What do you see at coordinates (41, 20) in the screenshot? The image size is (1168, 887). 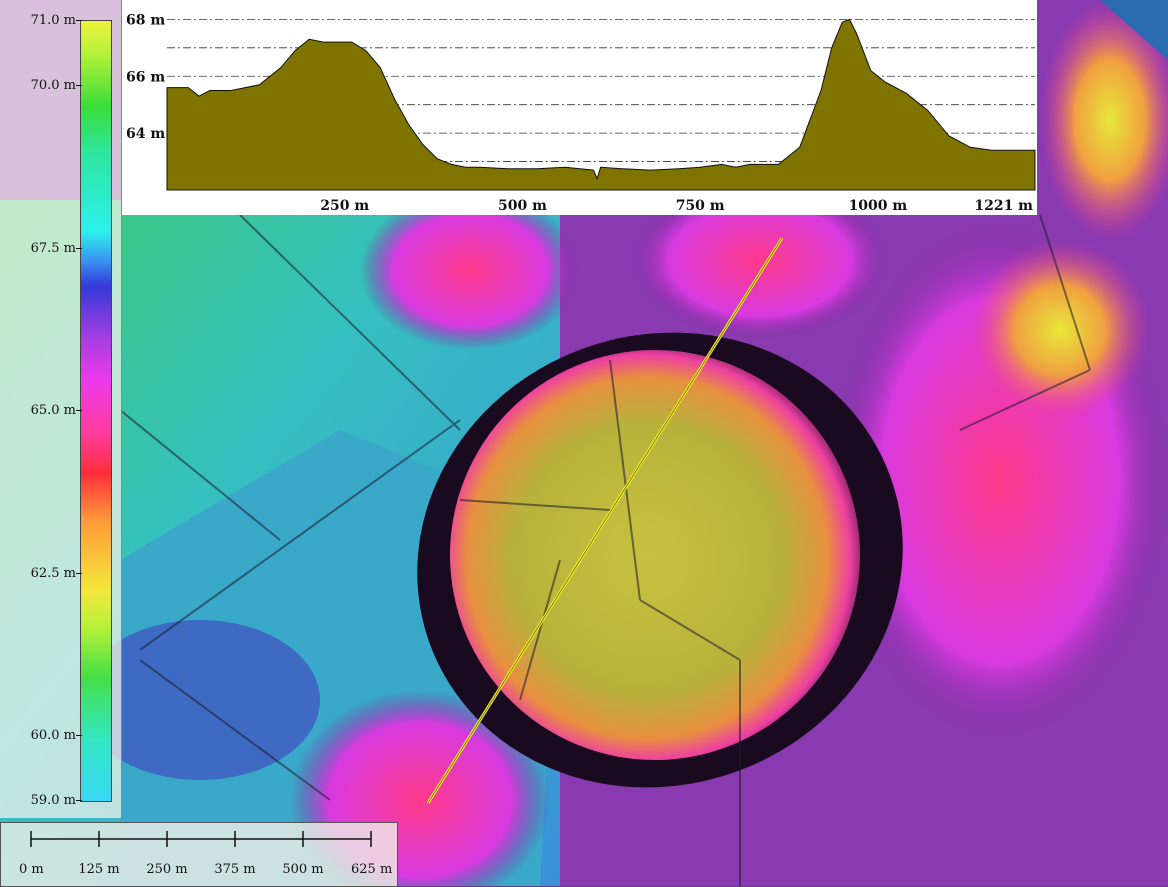 I see `legend-tick-label: 71.0 m` at bounding box center [41, 20].